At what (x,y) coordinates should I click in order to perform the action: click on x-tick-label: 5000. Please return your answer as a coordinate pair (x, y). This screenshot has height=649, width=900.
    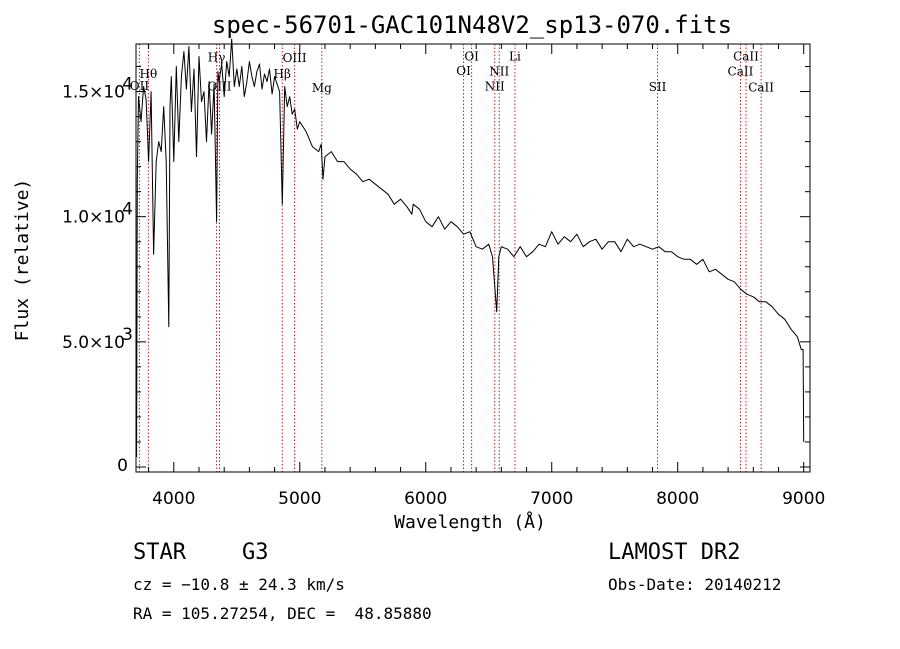
    Looking at the image, I should click on (299, 499).